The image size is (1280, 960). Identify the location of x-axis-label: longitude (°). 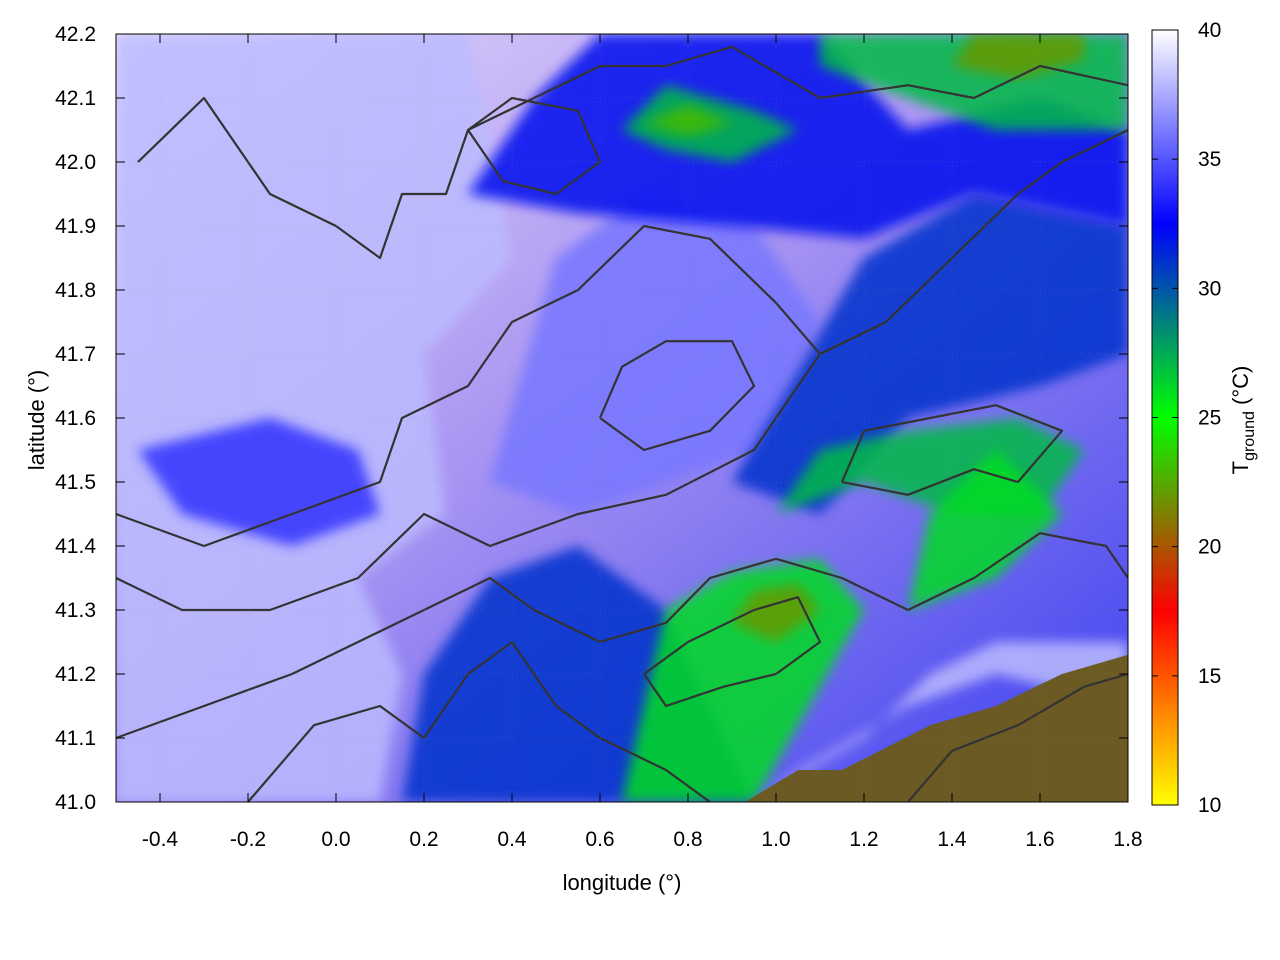
(622, 882).